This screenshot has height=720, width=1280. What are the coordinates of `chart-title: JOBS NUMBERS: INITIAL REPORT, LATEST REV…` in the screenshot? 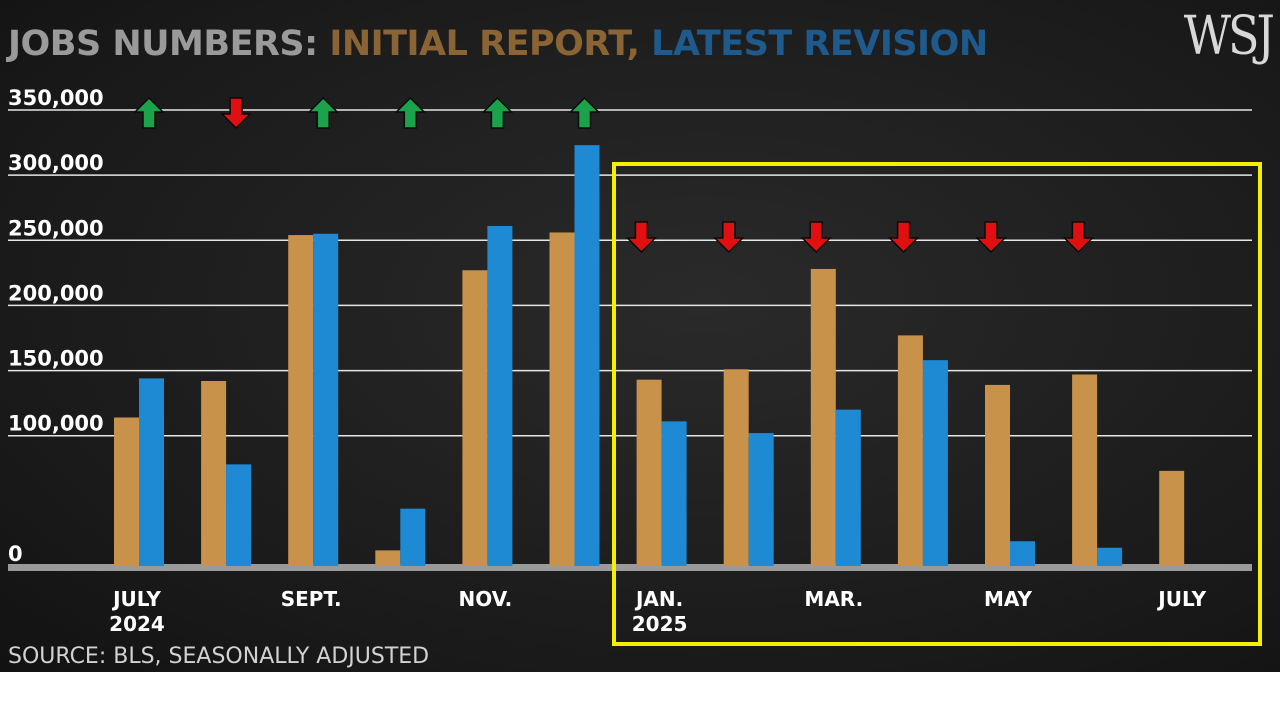 It's located at (498, 44).